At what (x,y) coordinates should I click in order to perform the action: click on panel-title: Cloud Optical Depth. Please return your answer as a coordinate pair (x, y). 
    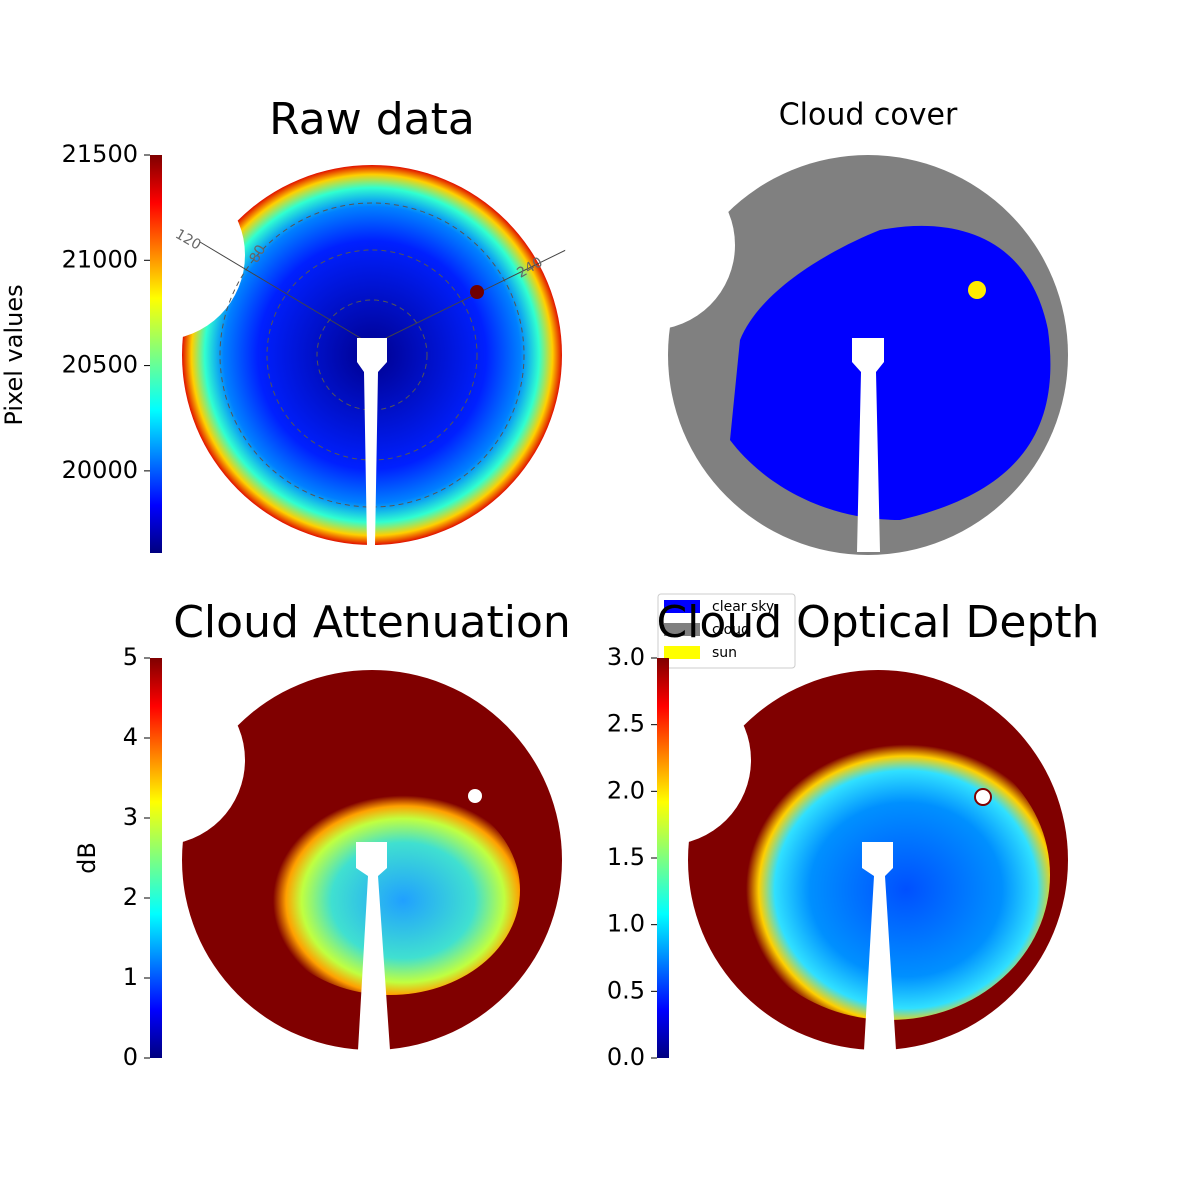
    Looking at the image, I should click on (877, 622).